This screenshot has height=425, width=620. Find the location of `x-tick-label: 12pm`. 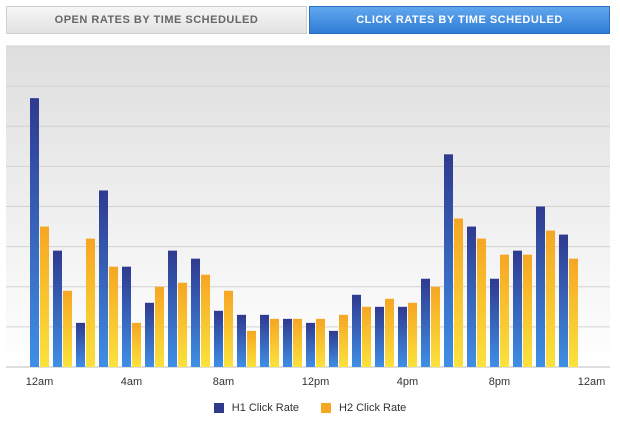

x-tick-label: 12pm is located at coordinates (316, 382).